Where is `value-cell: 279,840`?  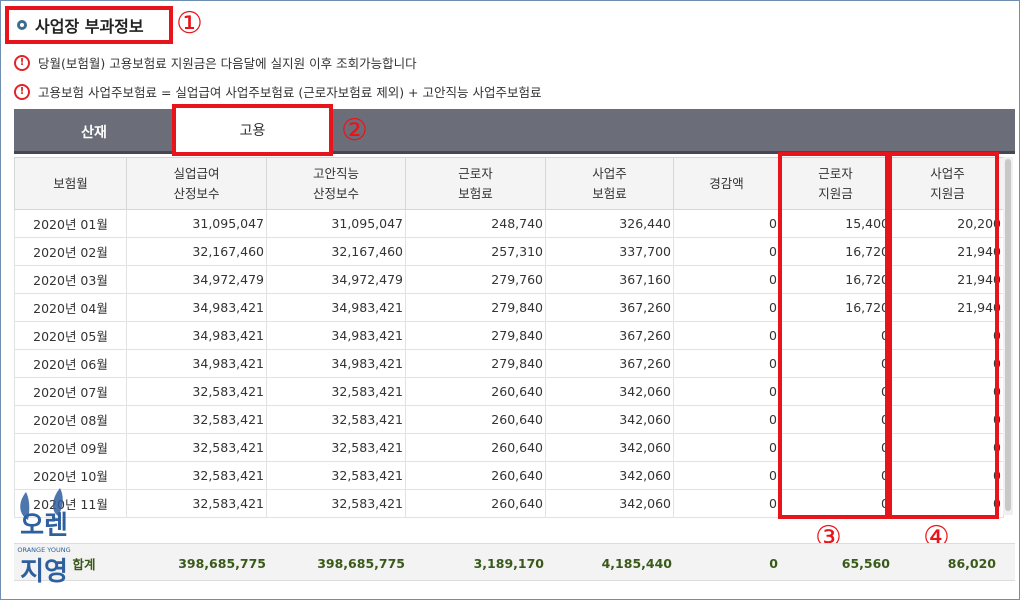
value-cell: 279,840 is located at coordinates (475, 363).